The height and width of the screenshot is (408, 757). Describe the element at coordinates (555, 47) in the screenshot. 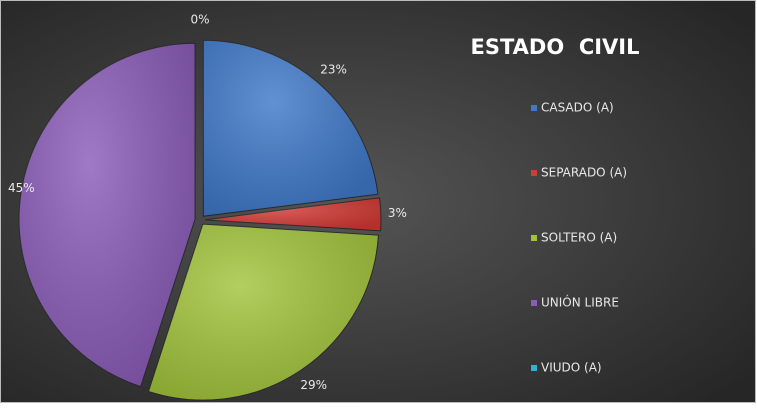

I see `chart-title: ESTADO CIVIL` at that location.